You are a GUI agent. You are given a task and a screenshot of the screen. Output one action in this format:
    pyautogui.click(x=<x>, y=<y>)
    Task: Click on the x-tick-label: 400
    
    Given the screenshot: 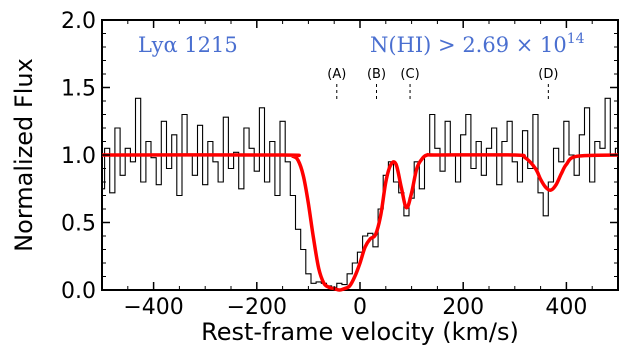 What is the action you would take?
    pyautogui.click(x=566, y=307)
    